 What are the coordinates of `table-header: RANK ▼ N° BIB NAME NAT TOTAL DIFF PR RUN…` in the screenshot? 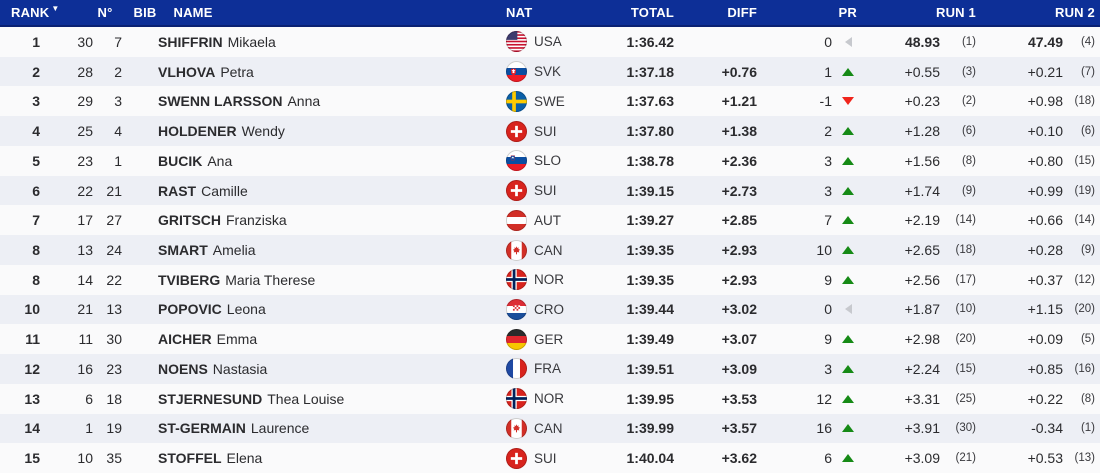 It's located at (550, 13).